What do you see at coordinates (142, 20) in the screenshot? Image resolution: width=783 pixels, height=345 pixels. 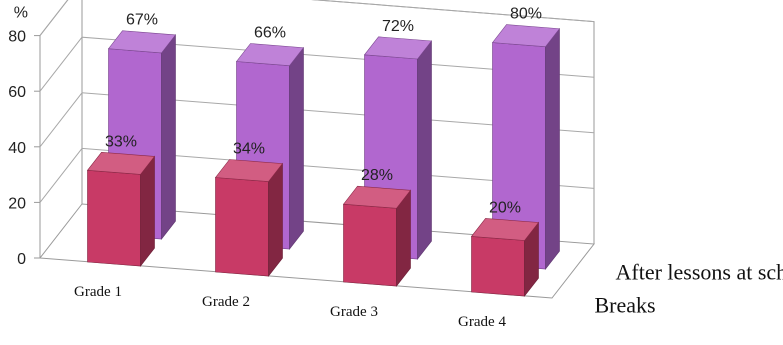 I see `data-label: 67%` at bounding box center [142, 20].